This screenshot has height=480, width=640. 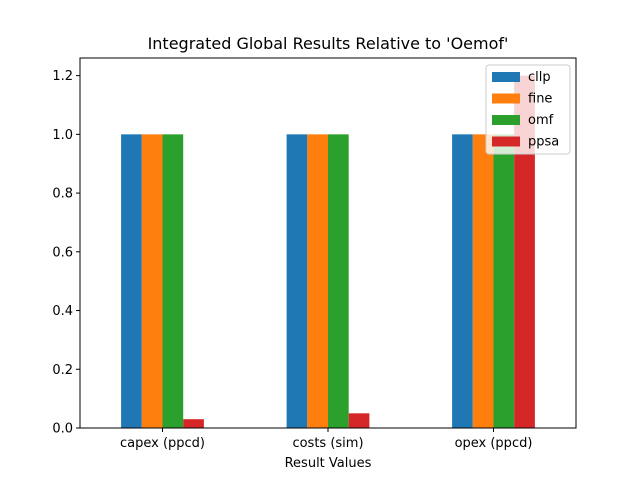 What do you see at coordinates (62, 76) in the screenshot?
I see `y-tick-label: 1.2` at bounding box center [62, 76].